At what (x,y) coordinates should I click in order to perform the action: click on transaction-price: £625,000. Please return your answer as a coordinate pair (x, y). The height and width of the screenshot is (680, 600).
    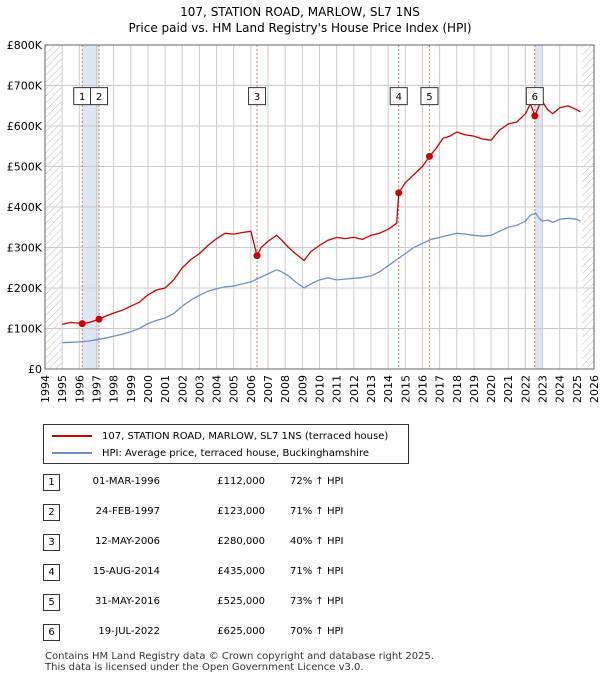
    Looking at the image, I should click on (241, 631).